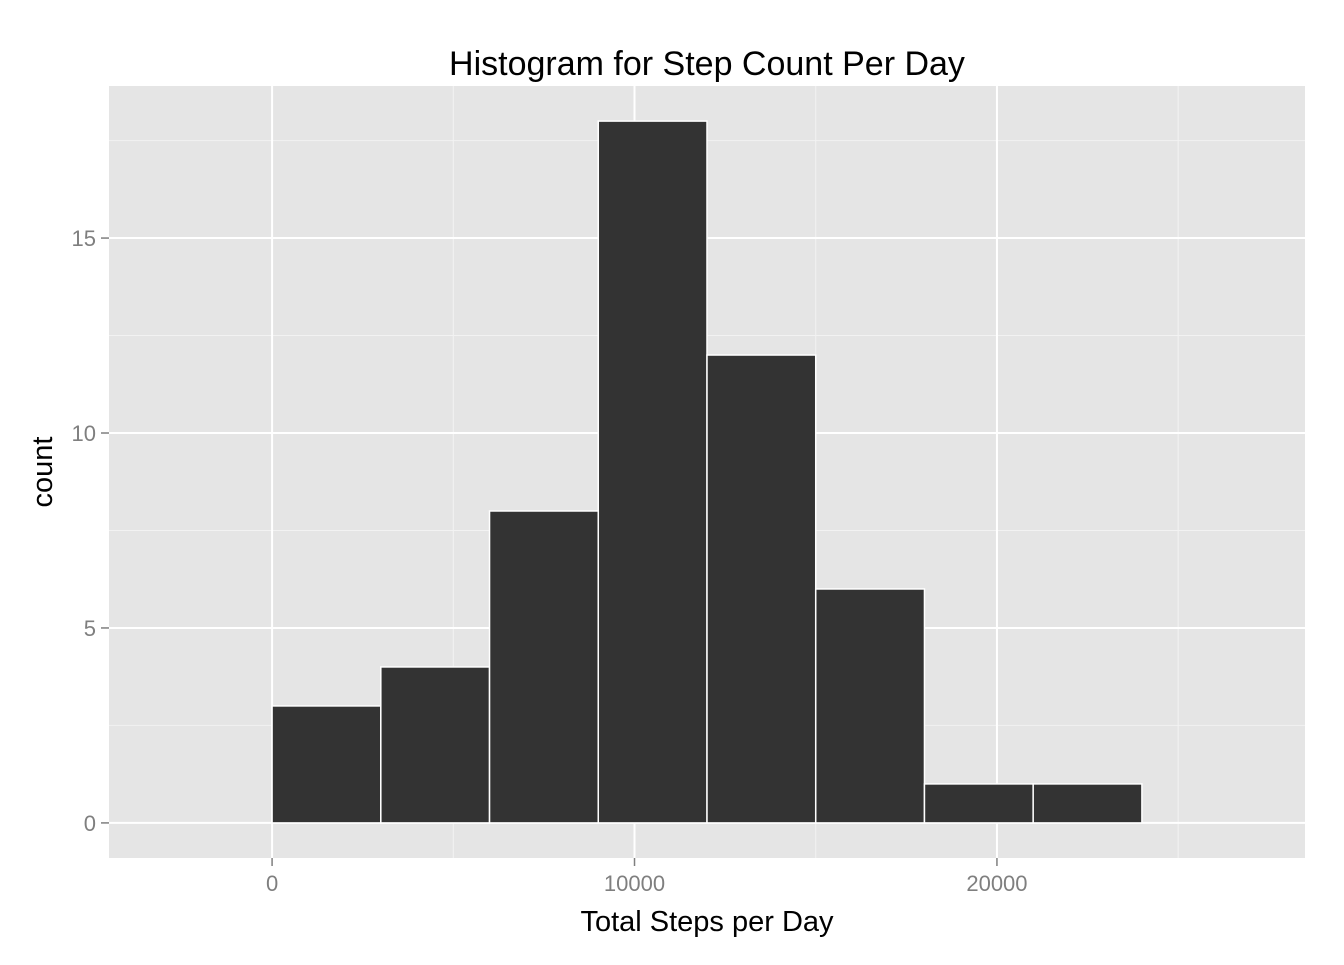  What do you see at coordinates (90, 823) in the screenshot?
I see `y-tick-label: 0` at bounding box center [90, 823].